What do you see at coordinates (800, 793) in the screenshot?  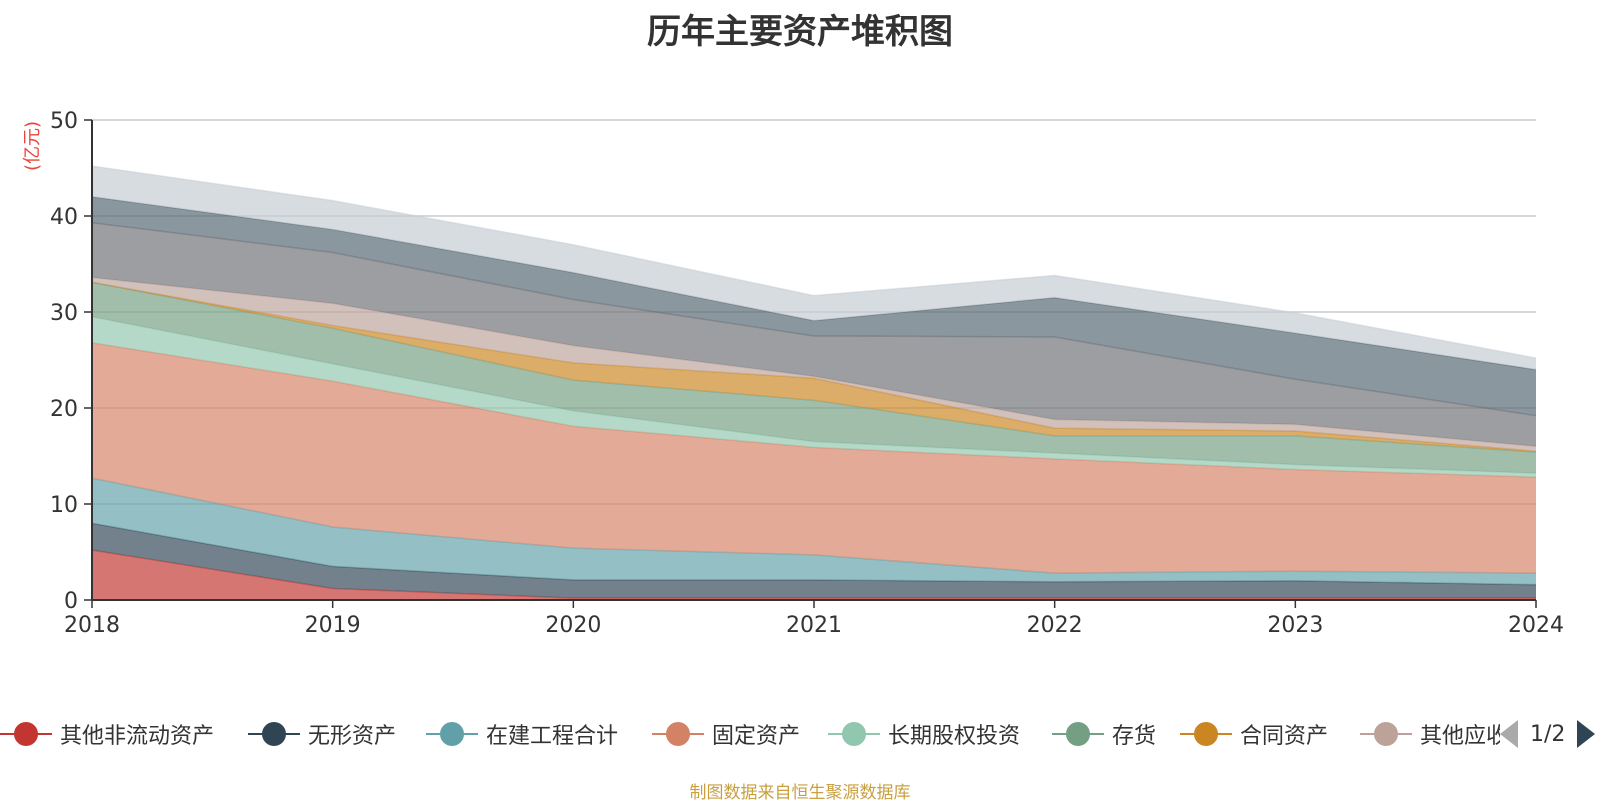 I see `source-note: 制图数据来自恒生聚源数据库` at bounding box center [800, 793].